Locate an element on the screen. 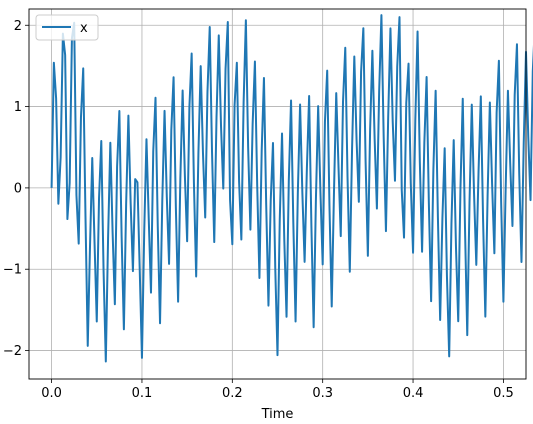 This screenshot has width=533, height=424. y-tick-label: −1 is located at coordinates (12, 270).